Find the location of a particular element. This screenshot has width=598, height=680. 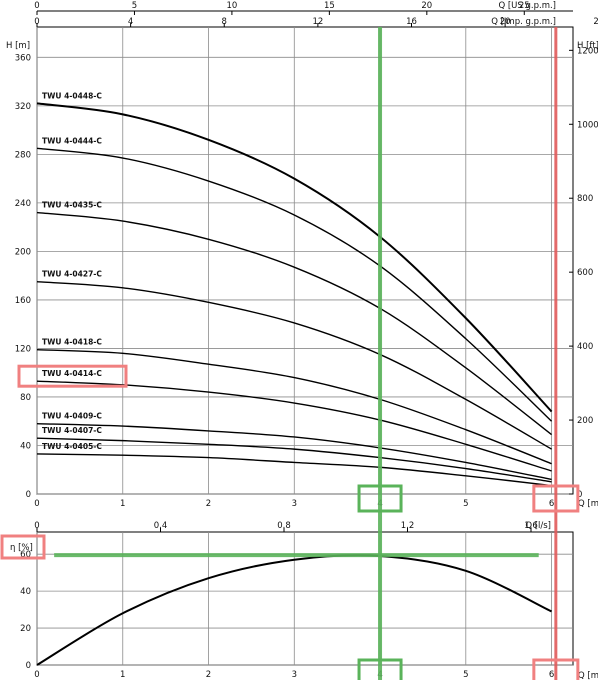

y-tick-label: 240 is located at coordinates (23, 204).